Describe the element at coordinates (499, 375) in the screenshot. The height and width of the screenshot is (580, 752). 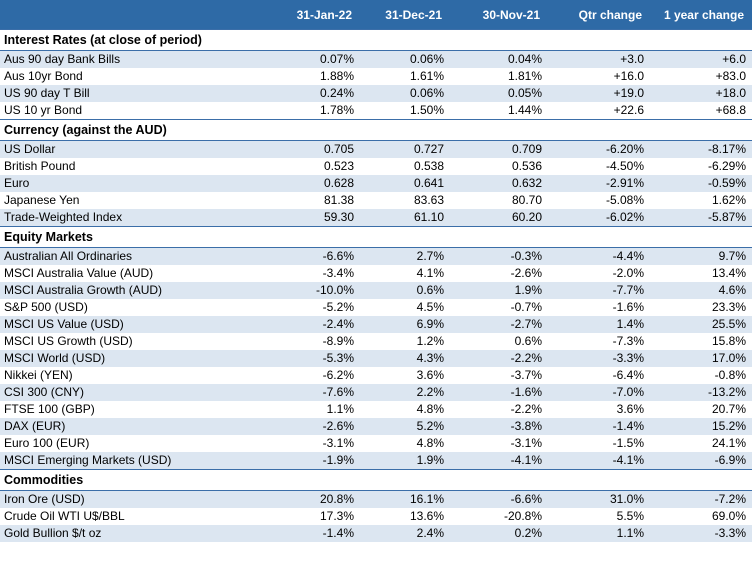
I see `value-cell: -3.7%` at that location.